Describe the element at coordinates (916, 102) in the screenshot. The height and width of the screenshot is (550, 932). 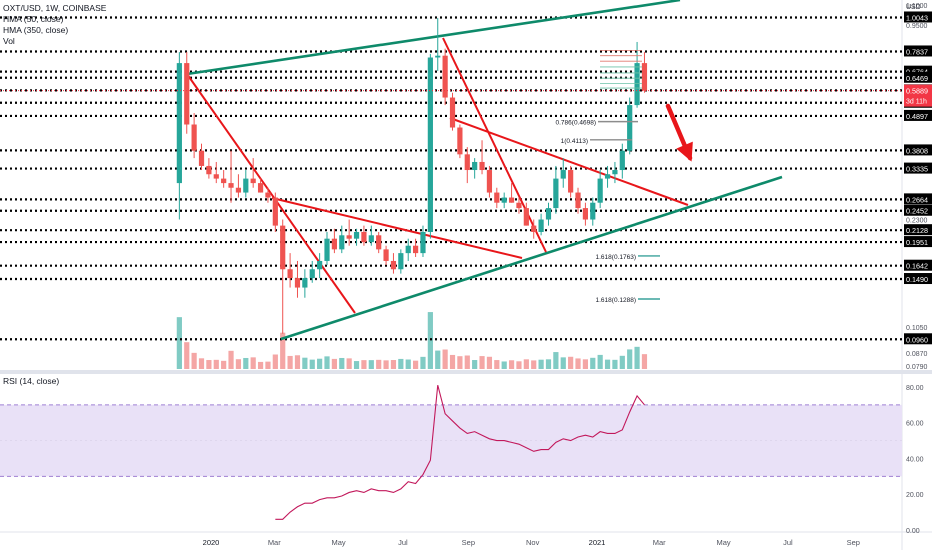
I see `bar-countdown-label: 3d 11h` at that location.